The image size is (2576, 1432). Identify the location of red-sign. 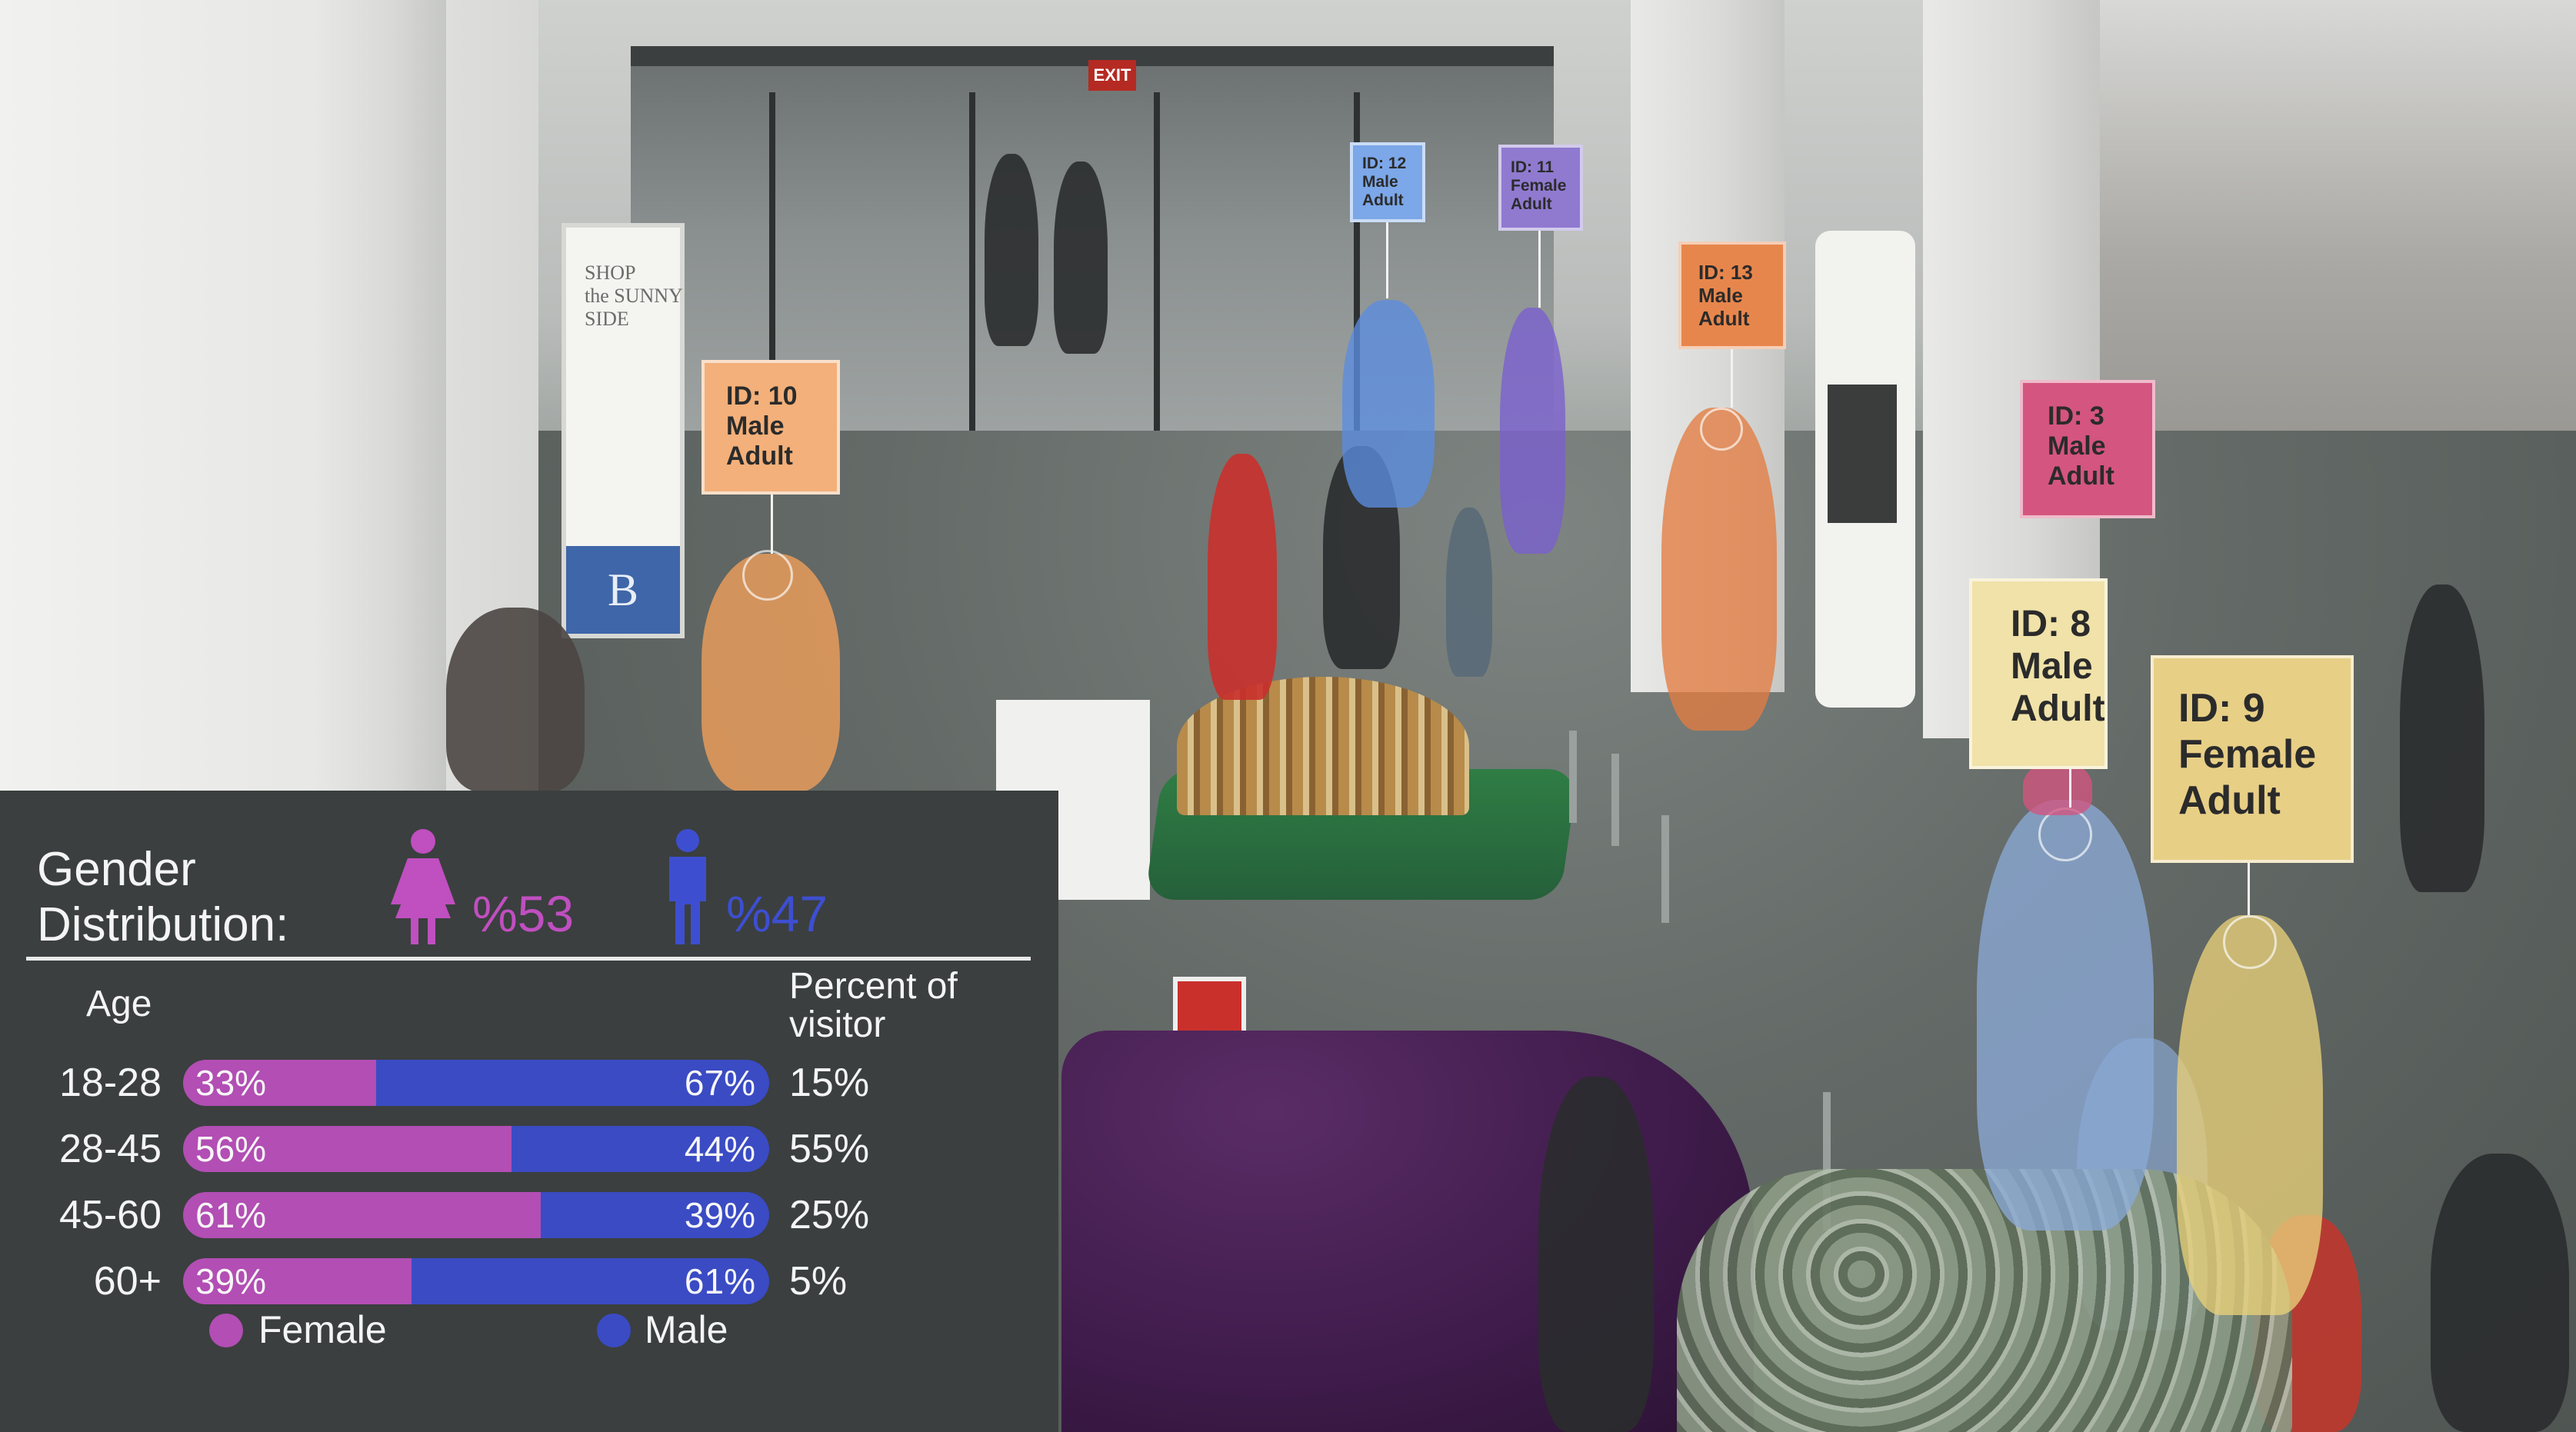
(1209, 1008).